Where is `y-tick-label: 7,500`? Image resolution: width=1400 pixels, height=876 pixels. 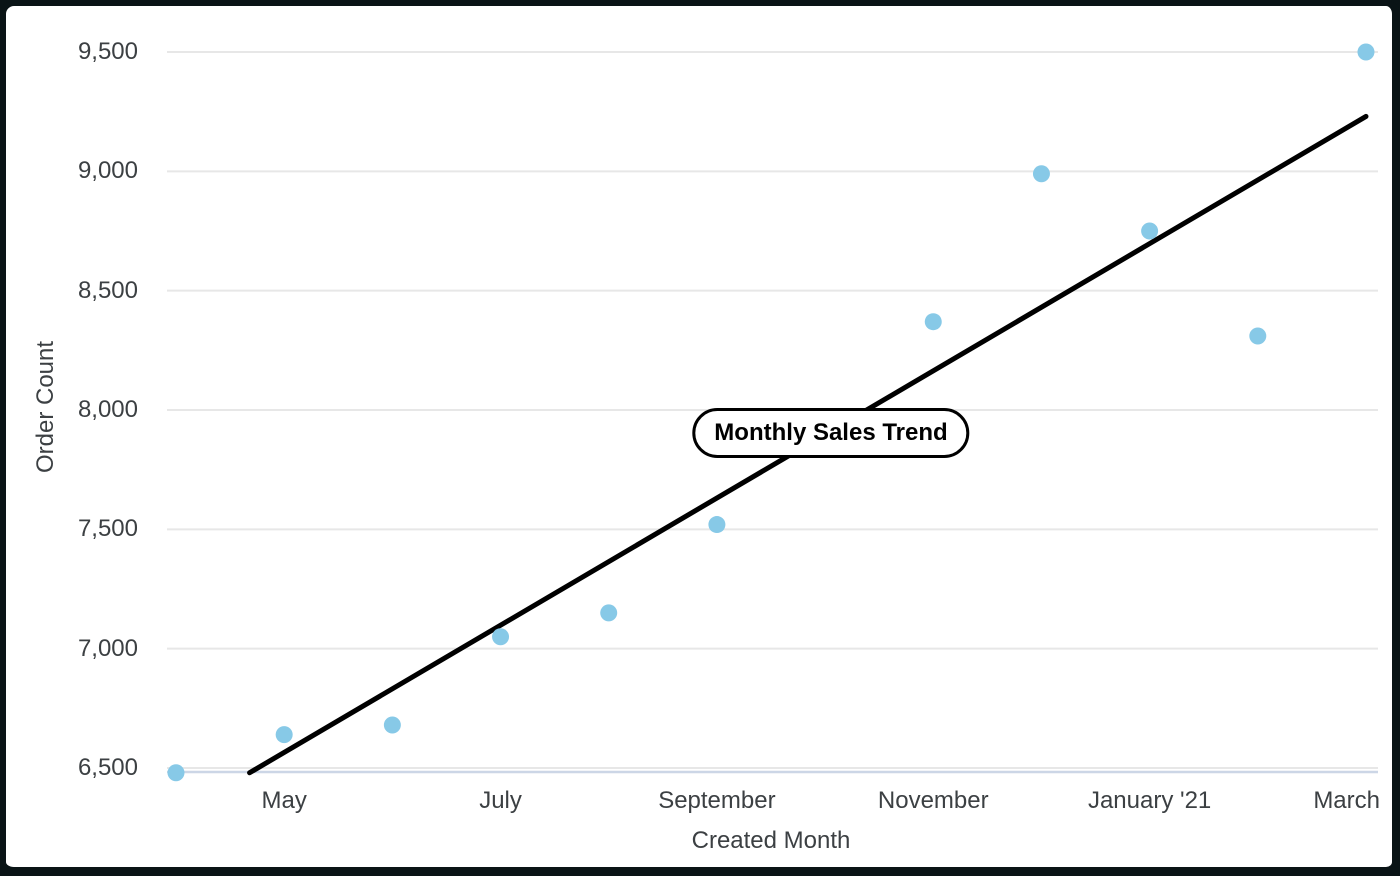
y-tick-label: 7,500 is located at coordinates (107, 529).